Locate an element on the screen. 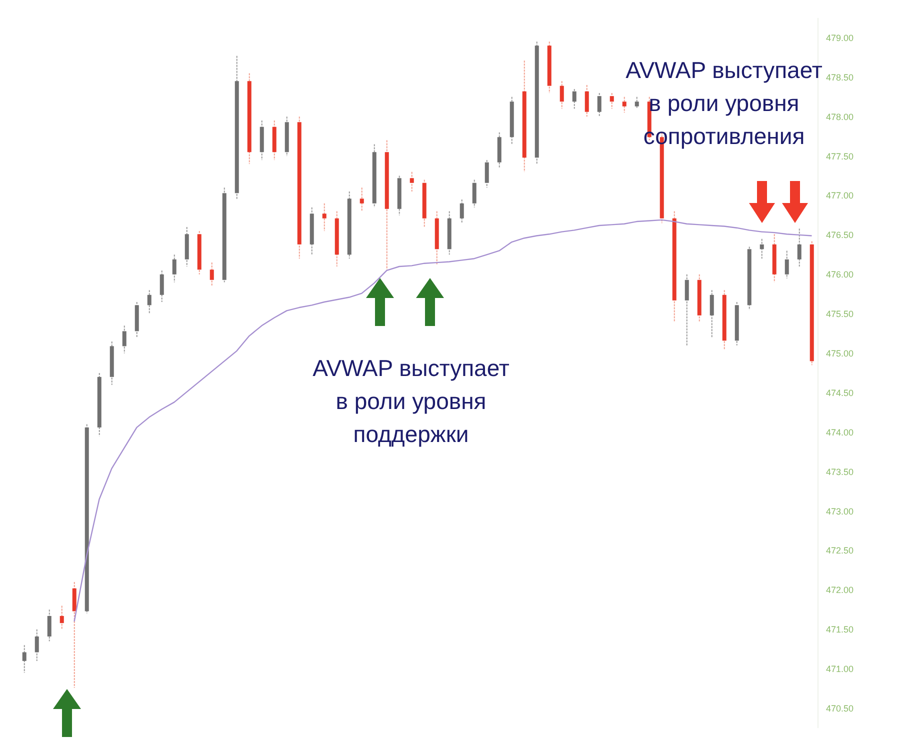 This screenshot has height=750, width=906. y-tick-label: 478.00 is located at coordinates (840, 117).